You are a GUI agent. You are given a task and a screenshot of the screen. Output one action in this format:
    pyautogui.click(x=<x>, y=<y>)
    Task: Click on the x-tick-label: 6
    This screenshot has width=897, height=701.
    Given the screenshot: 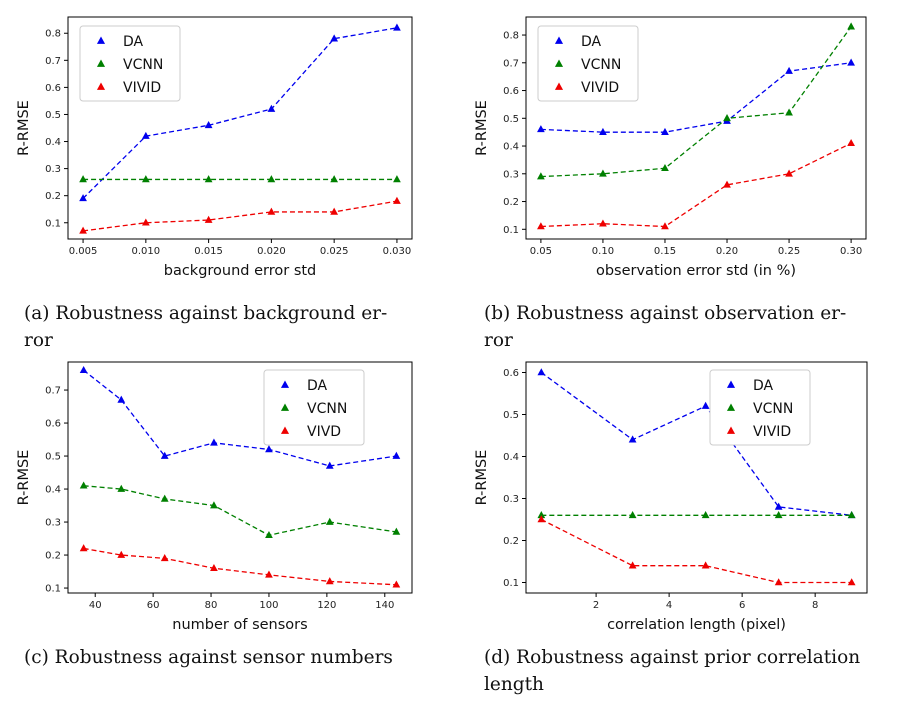 What is the action you would take?
    pyautogui.click(x=742, y=605)
    